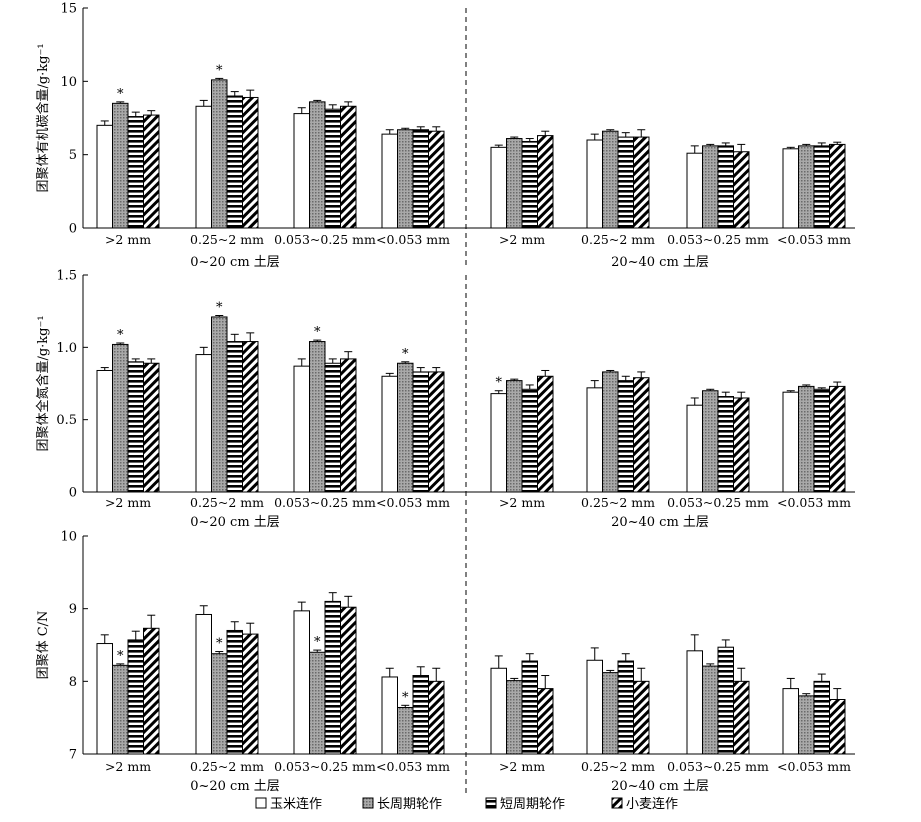 The width and height of the screenshot is (921, 822). Describe the element at coordinates (66, 276) in the screenshot. I see `y-tick-label: 1.5` at that location.